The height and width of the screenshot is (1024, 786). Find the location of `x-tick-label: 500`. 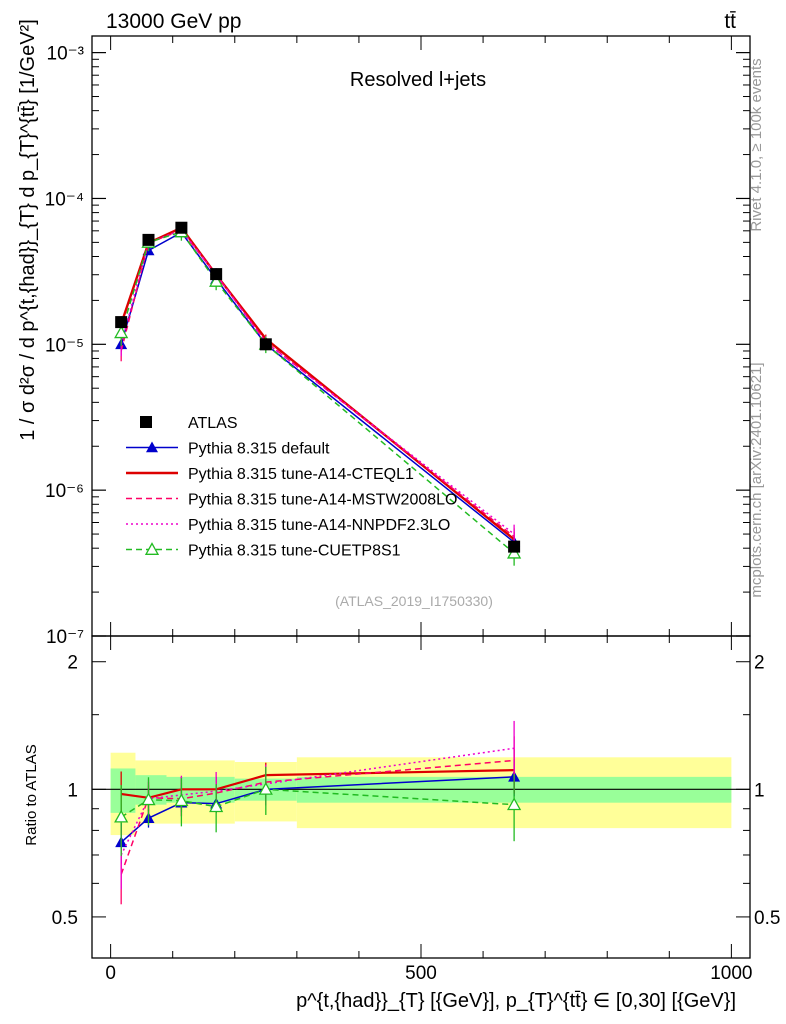

x-tick-label: 500 is located at coordinates (421, 973).